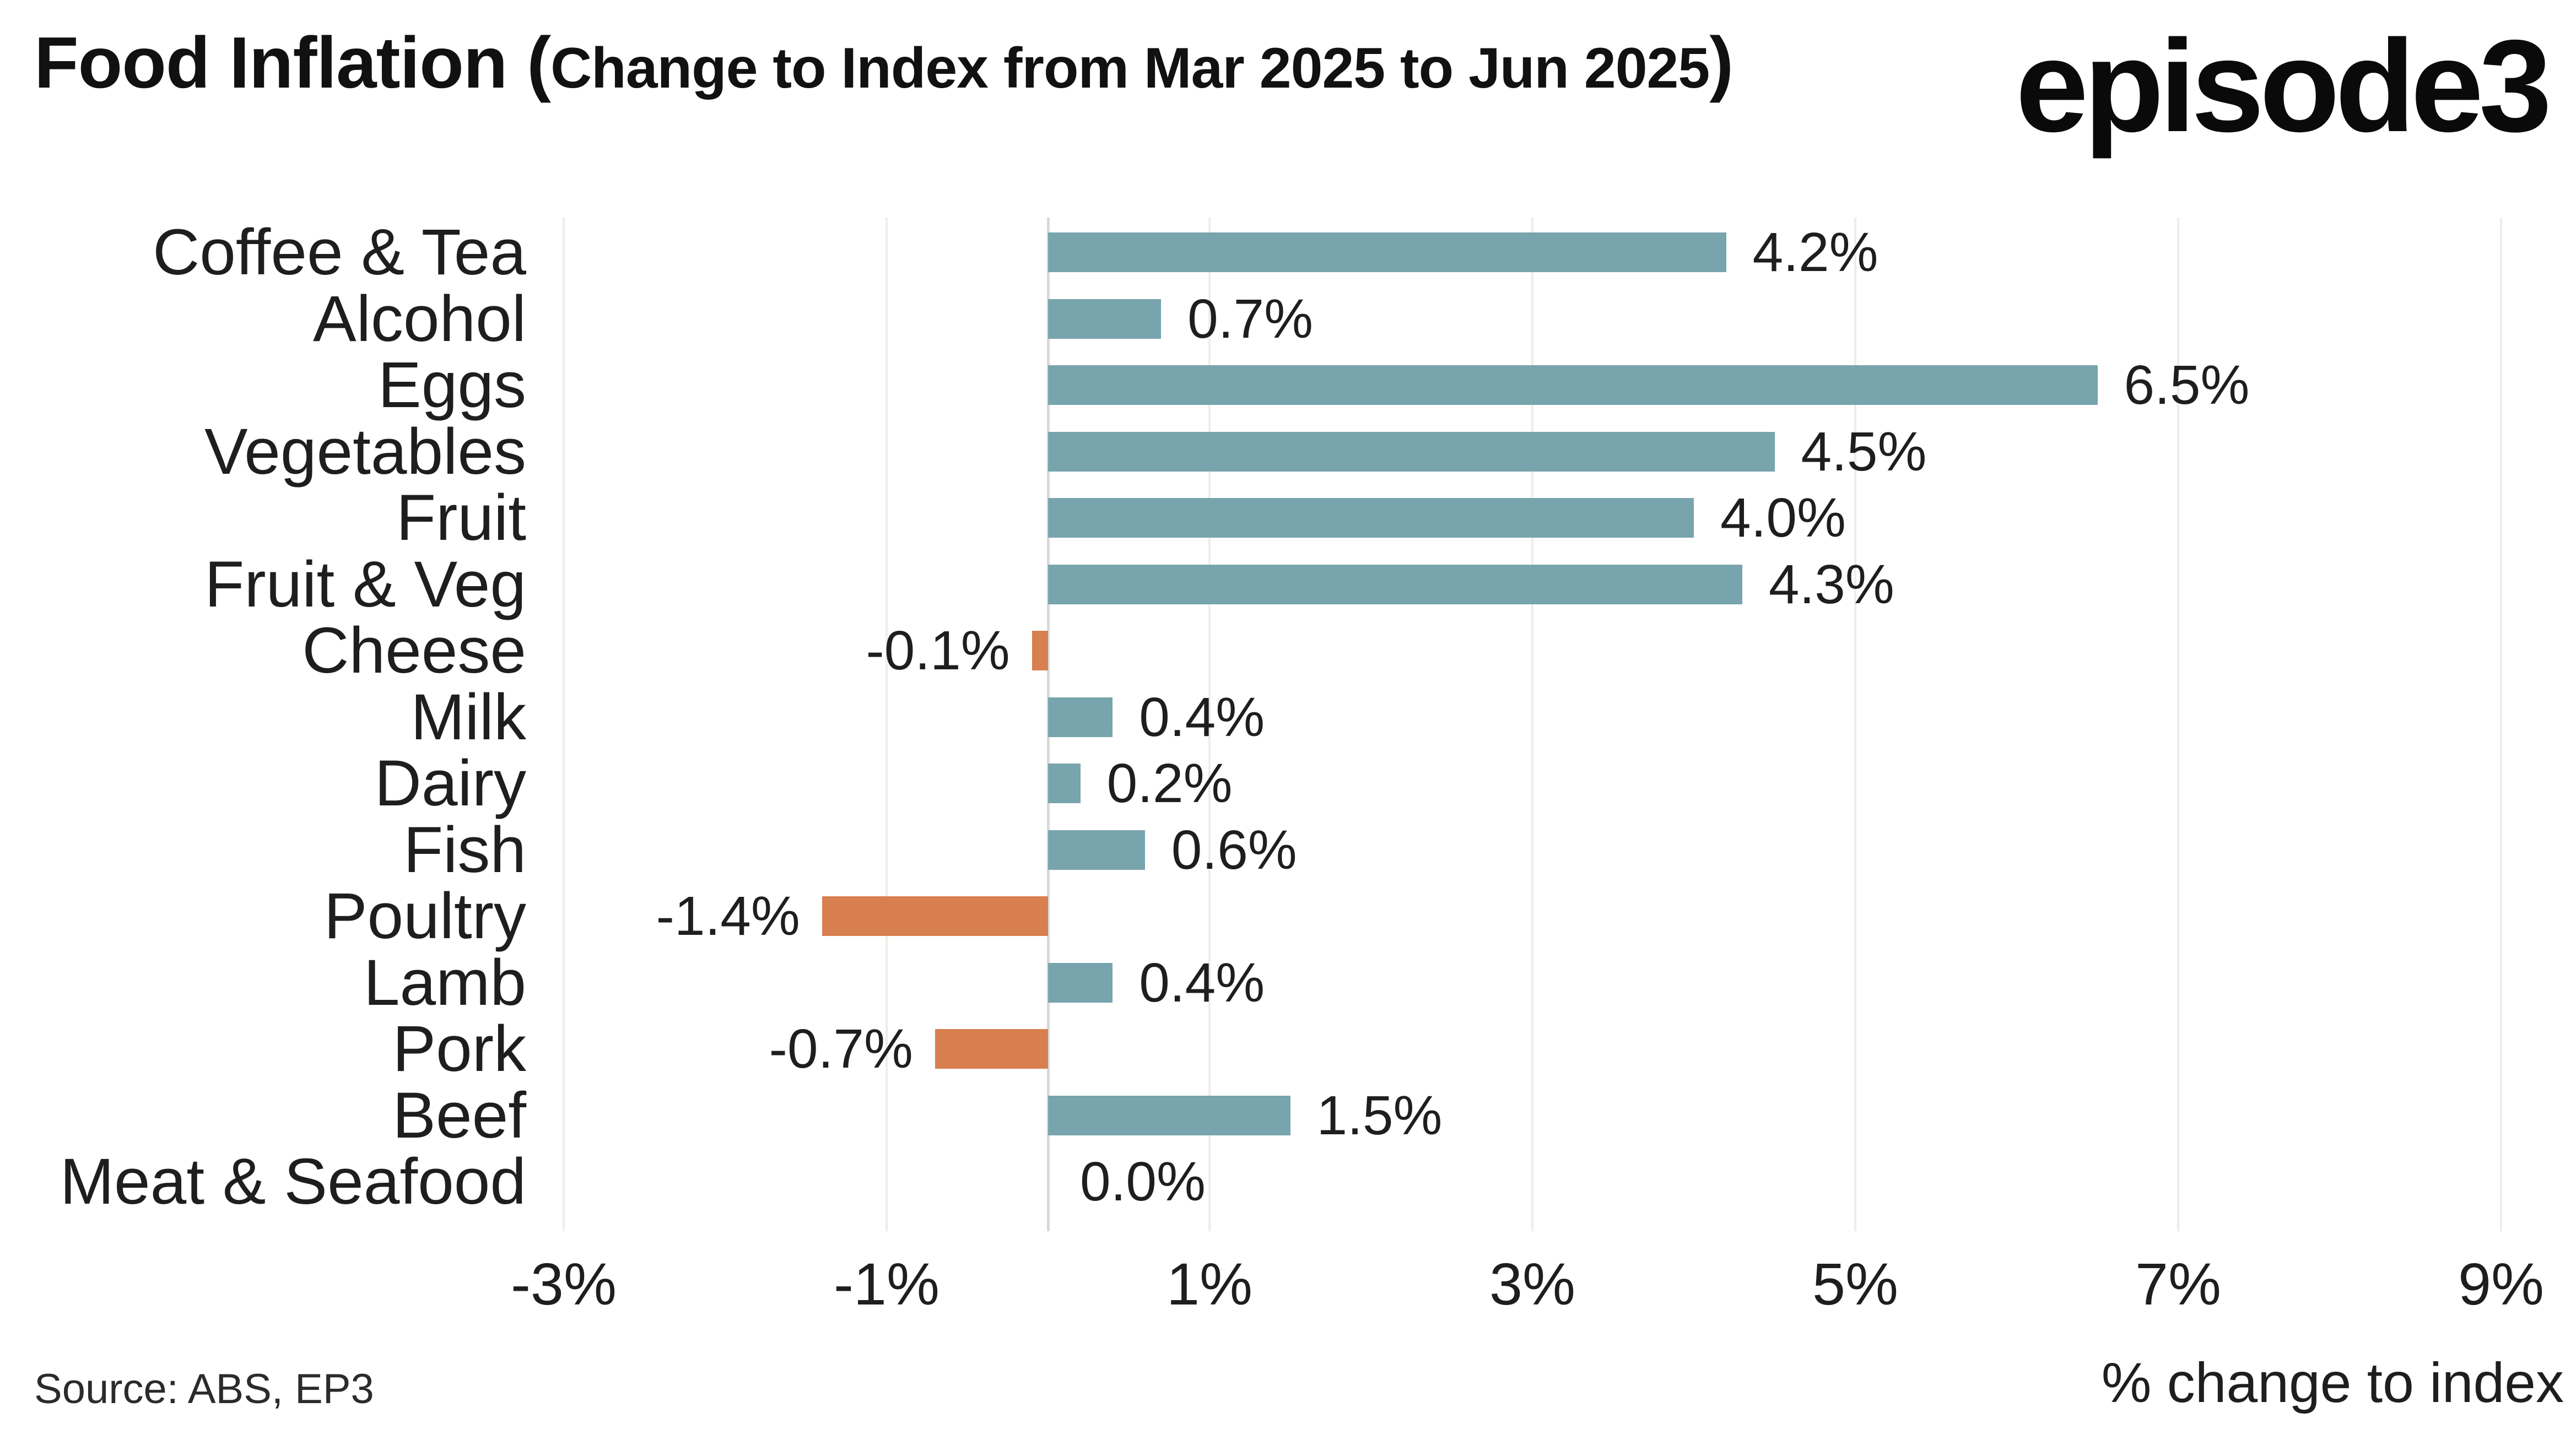  I want to click on x-tick-label: -1%, so click(886, 1284).